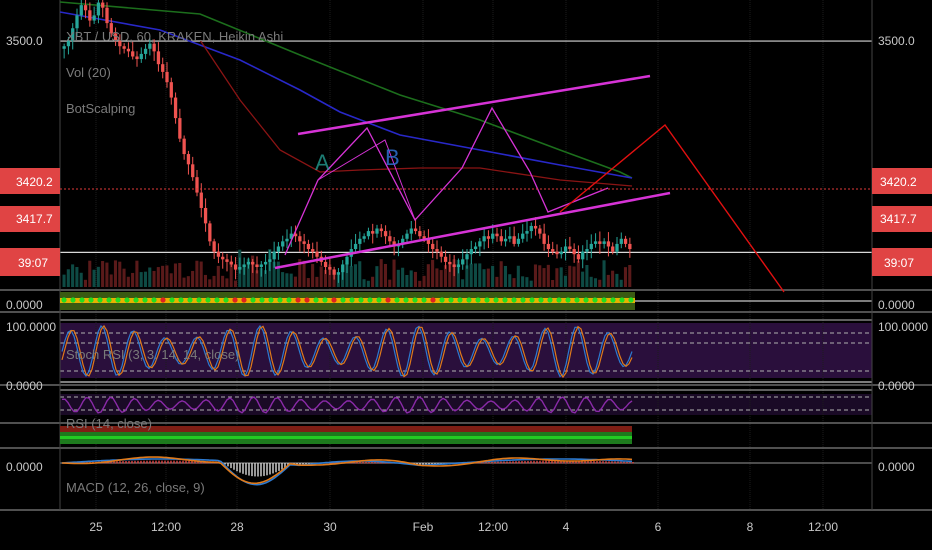  I want to click on stoch-rsi-band, so click(466, 350).